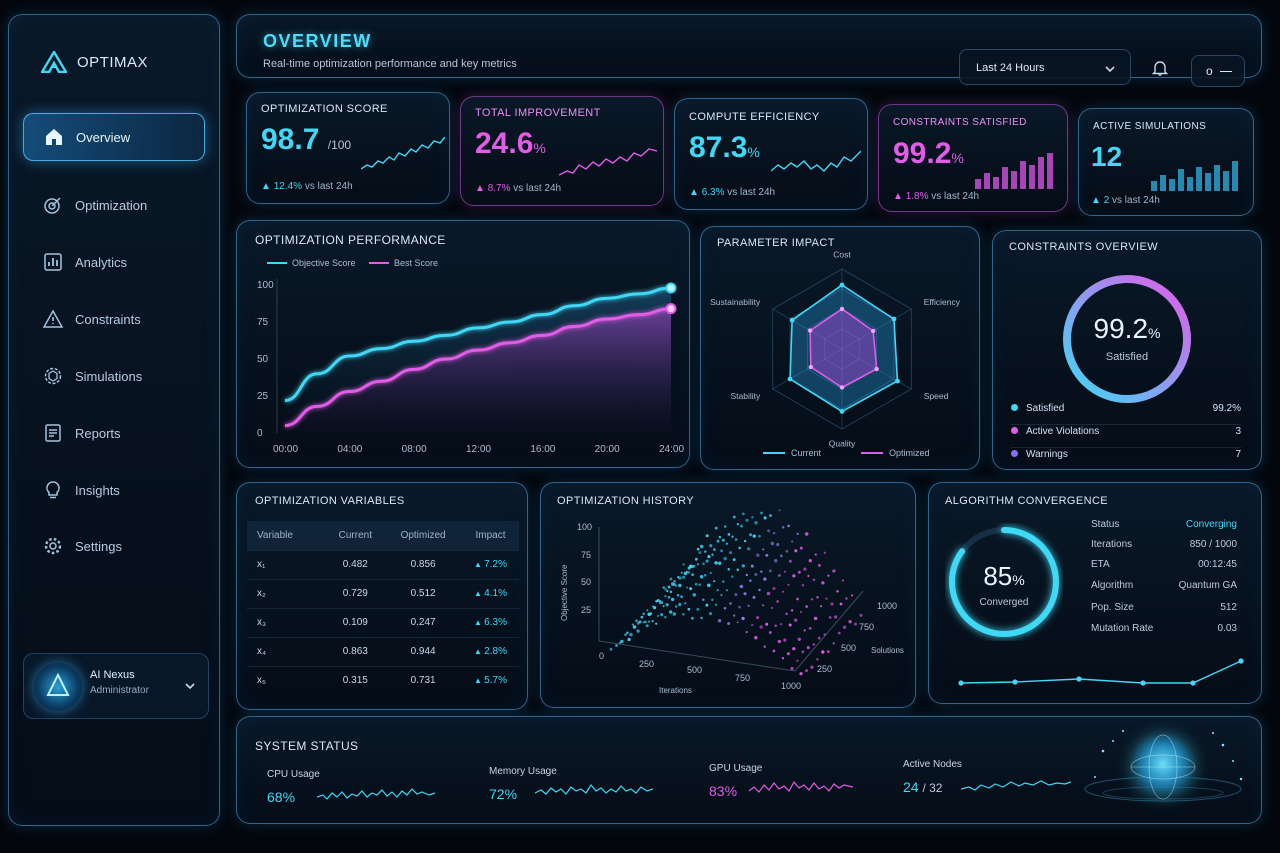 The width and height of the screenshot is (1280, 853). What do you see at coordinates (887, 606) in the screenshot?
I see `z-tick: 1000` at bounding box center [887, 606].